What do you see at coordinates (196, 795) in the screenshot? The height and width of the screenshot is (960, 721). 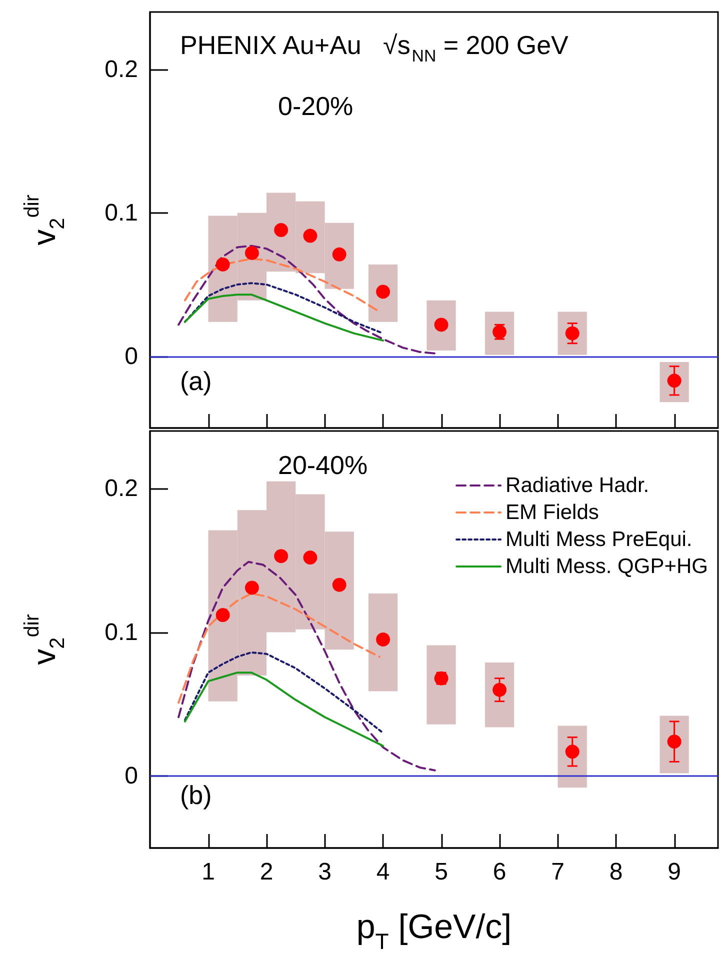 I see `annotation: (b)` at bounding box center [196, 795].